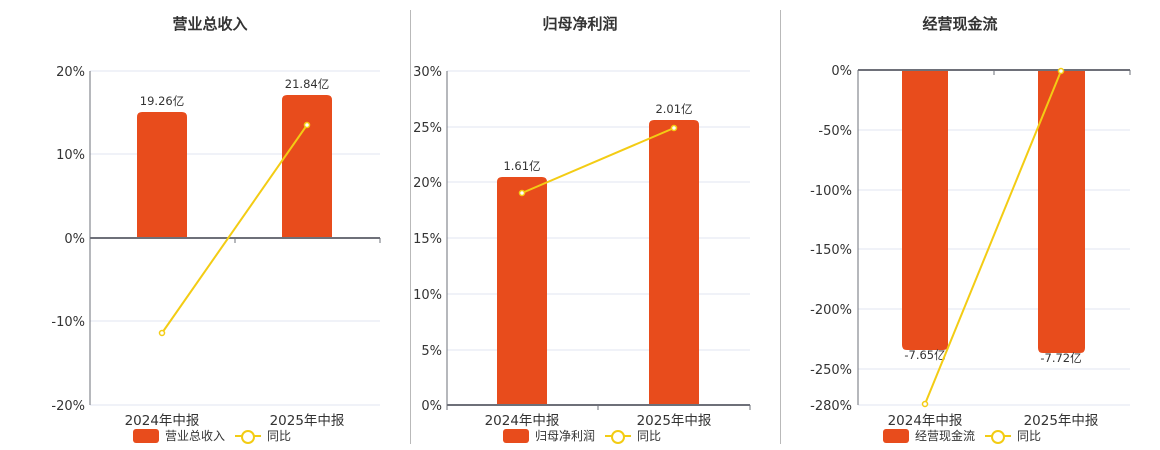 The image size is (1160, 450). I want to click on bar-value-label: 19.26亿, so click(162, 101).